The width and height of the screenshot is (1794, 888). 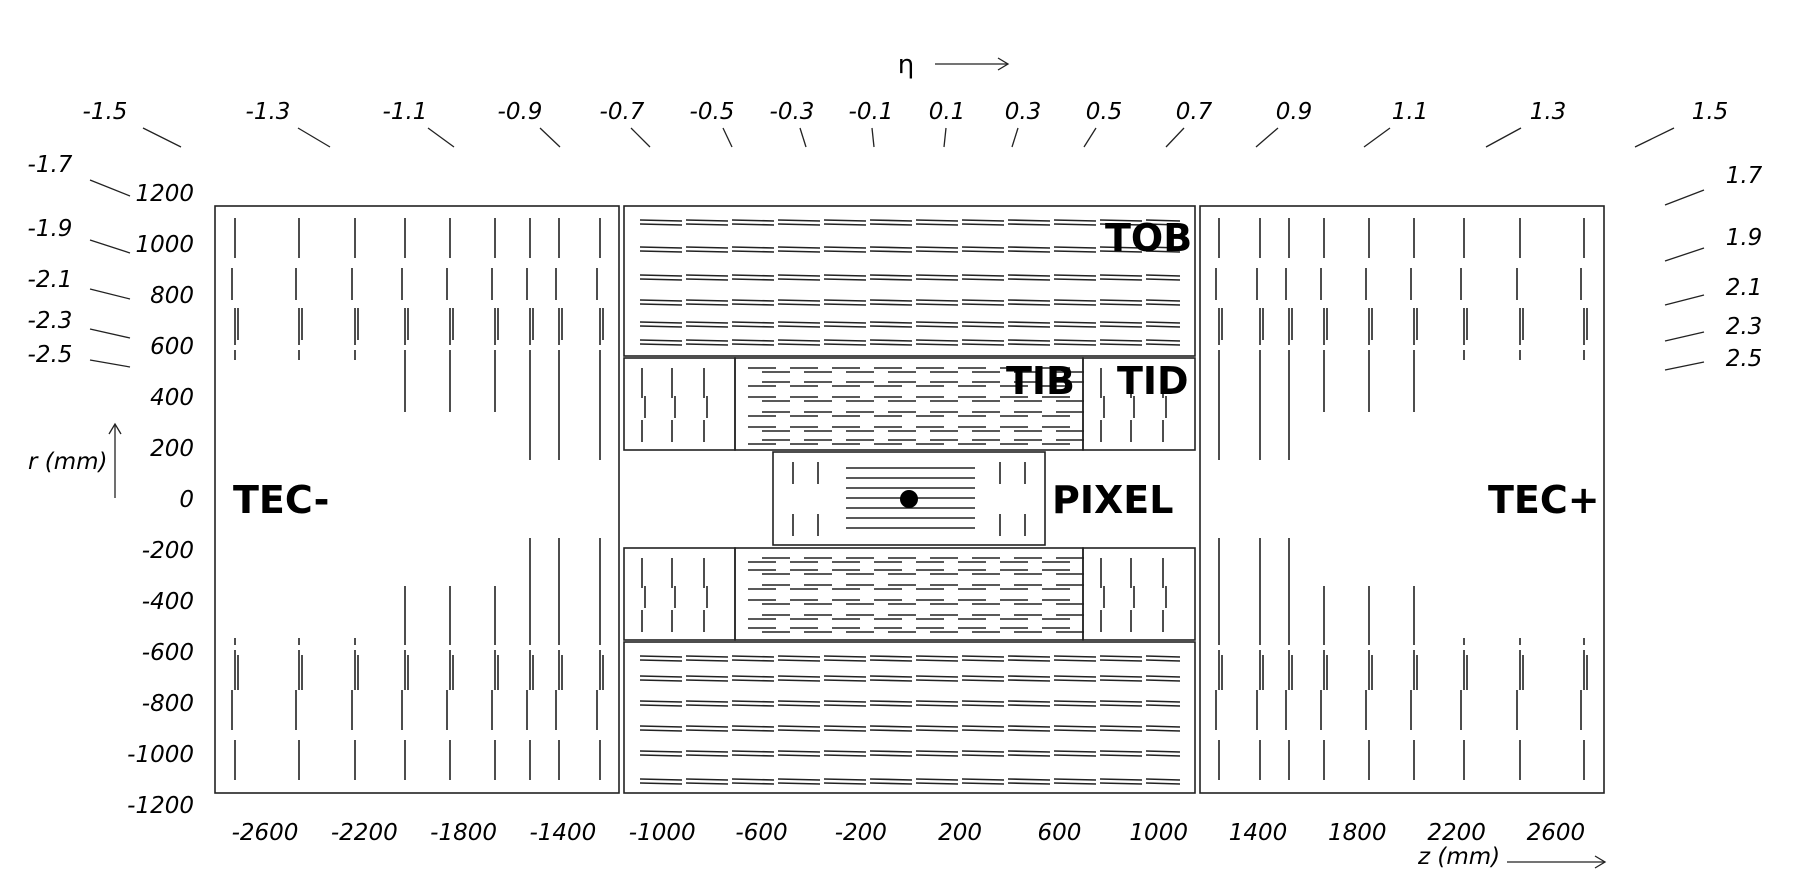 What do you see at coordinates (909, 498) in the screenshot?
I see `pixel-box` at bounding box center [909, 498].